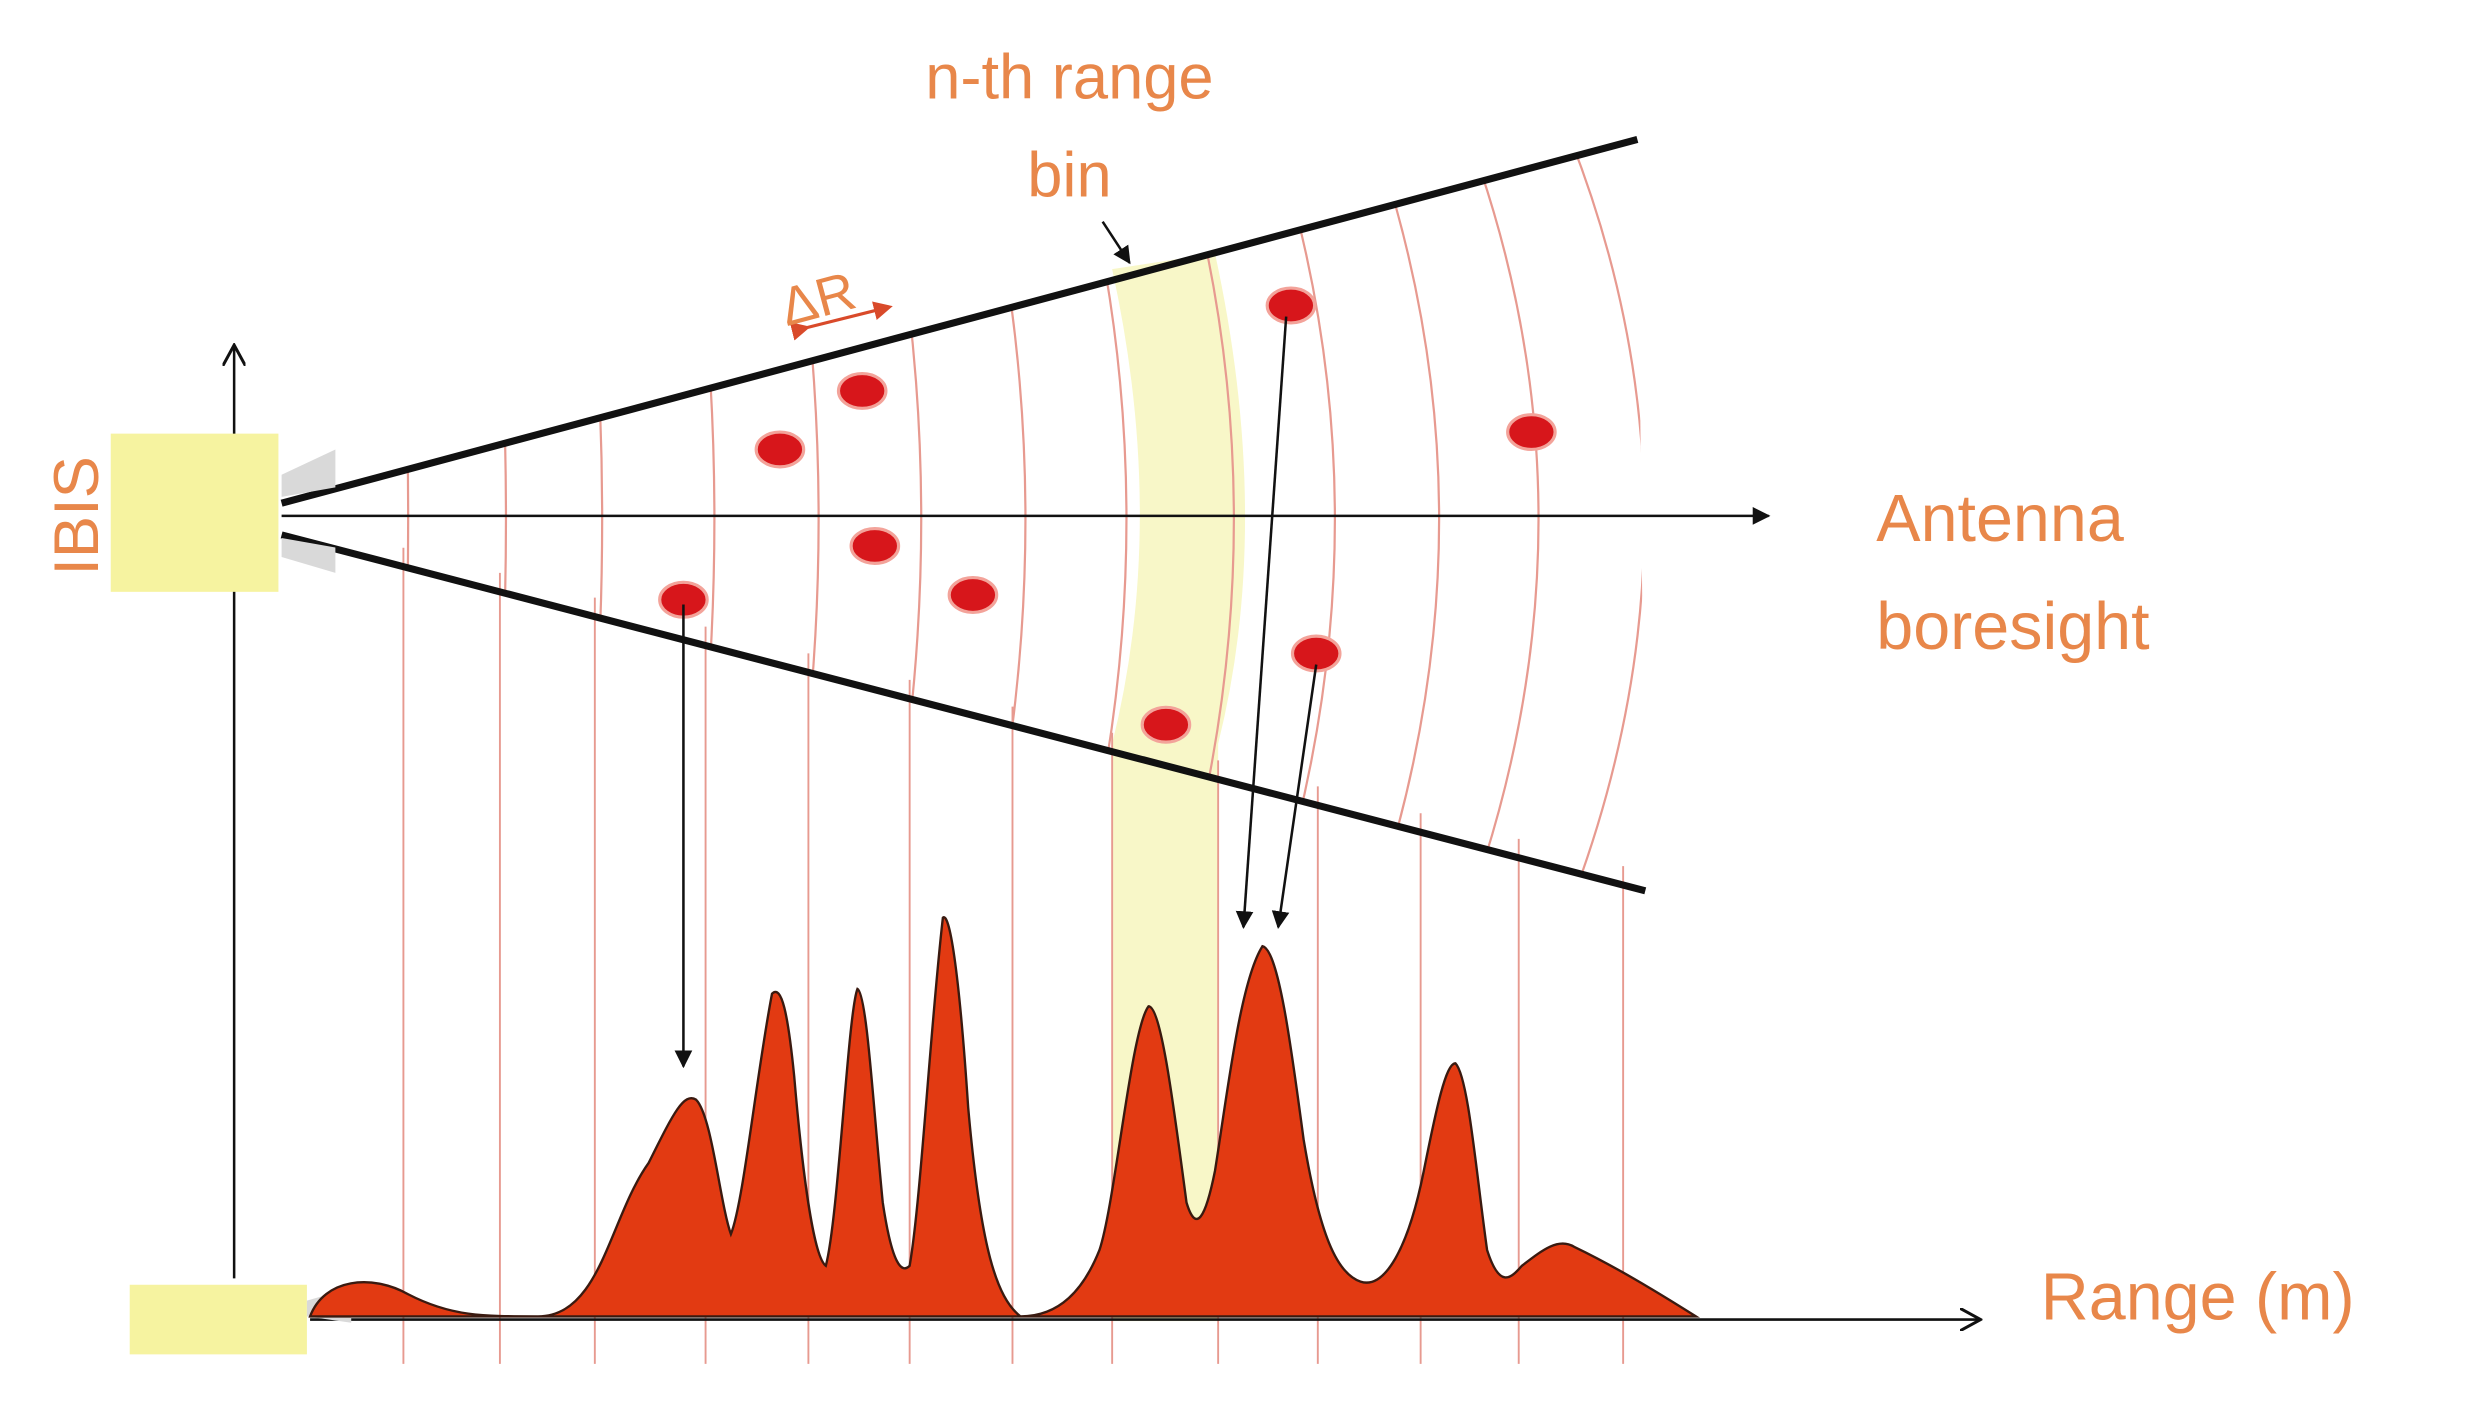 The width and height of the screenshot is (2479, 1402). I want to click on ibis-sensor-label: IBIS, so click(77, 516).